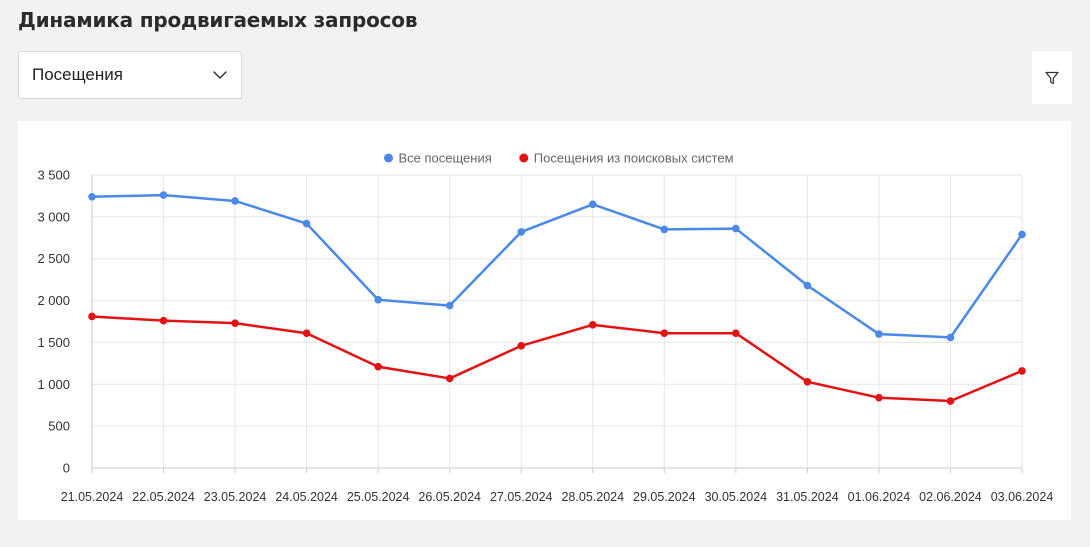 Image resolution: width=1090 pixels, height=547 pixels. What do you see at coordinates (950, 497) in the screenshot?
I see `x-tick-label: 02.06.2024` at bounding box center [950, 497].